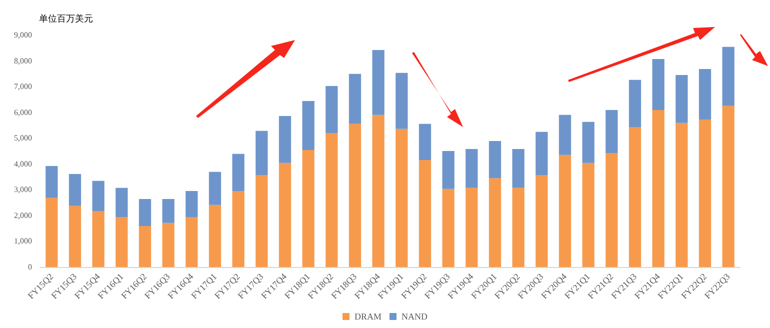 This screenshot has height=328, width=770. I want to click on y-axis-title: 单位百万美元, so click(66, 19).